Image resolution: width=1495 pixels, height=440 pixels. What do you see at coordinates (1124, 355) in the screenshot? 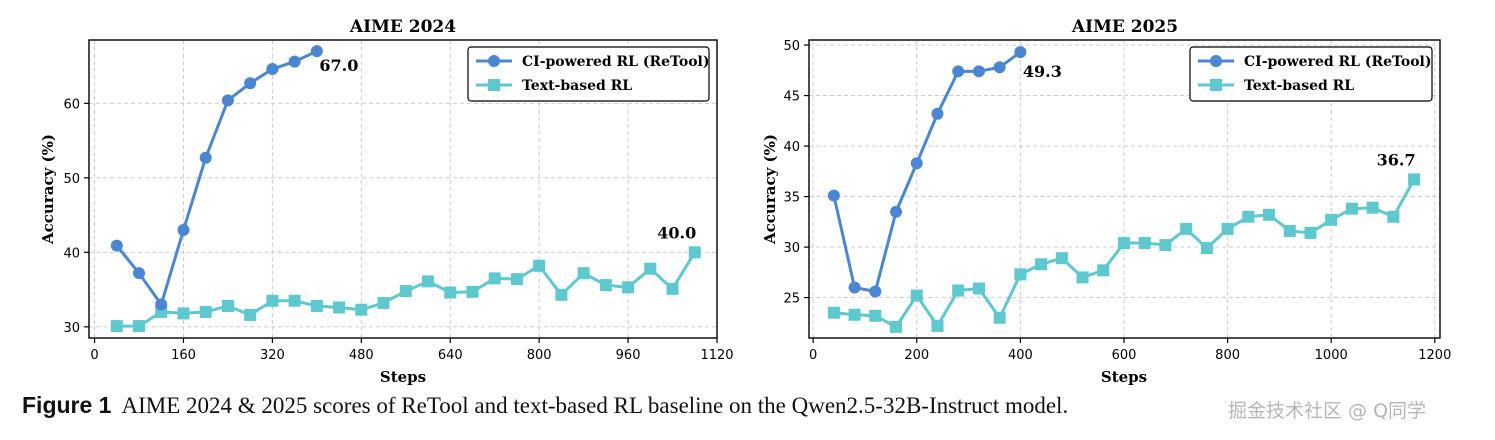
I see `x-tick-label: 600` at bounding box center [1124, 355].